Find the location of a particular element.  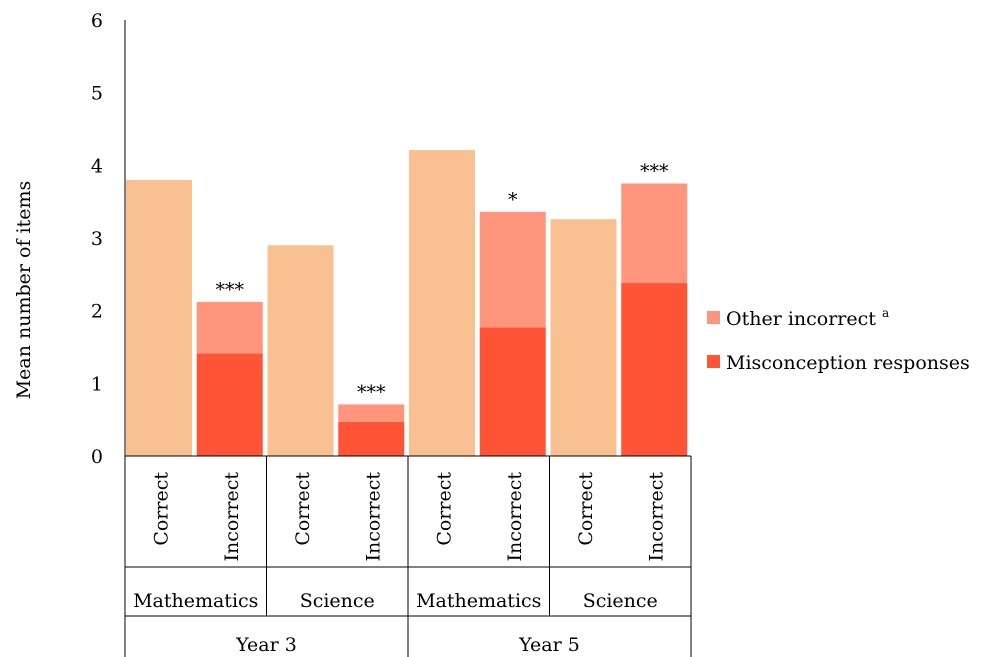

y-tick-label: 6 is located at coordinates (97, 21).